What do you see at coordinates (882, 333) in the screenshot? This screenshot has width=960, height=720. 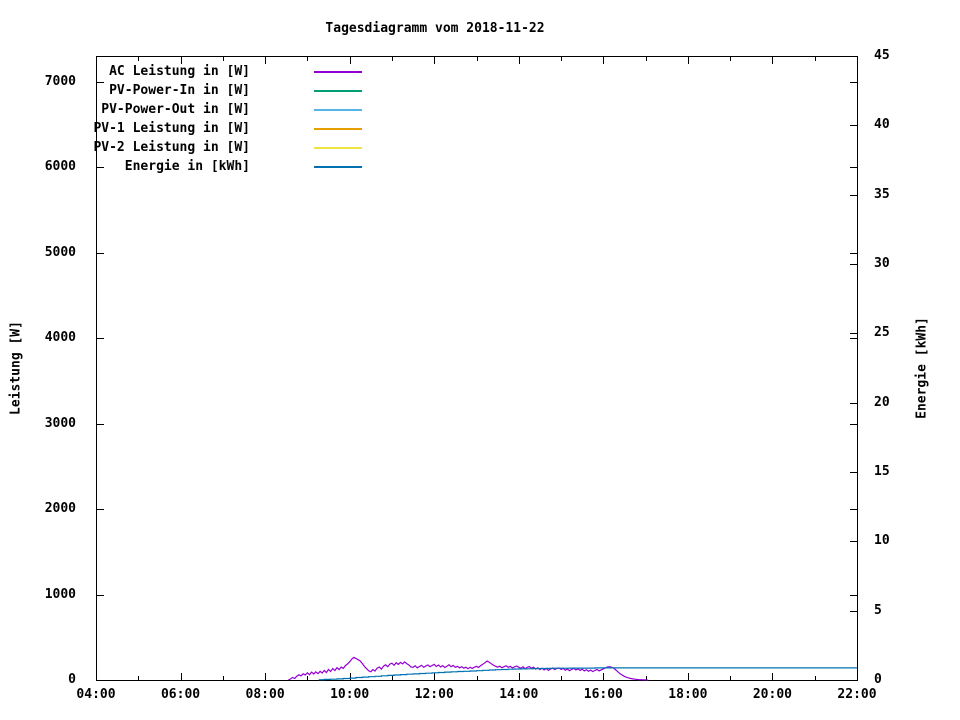 I see `y2-tick-label: 25` at bounding box center [882, 333].